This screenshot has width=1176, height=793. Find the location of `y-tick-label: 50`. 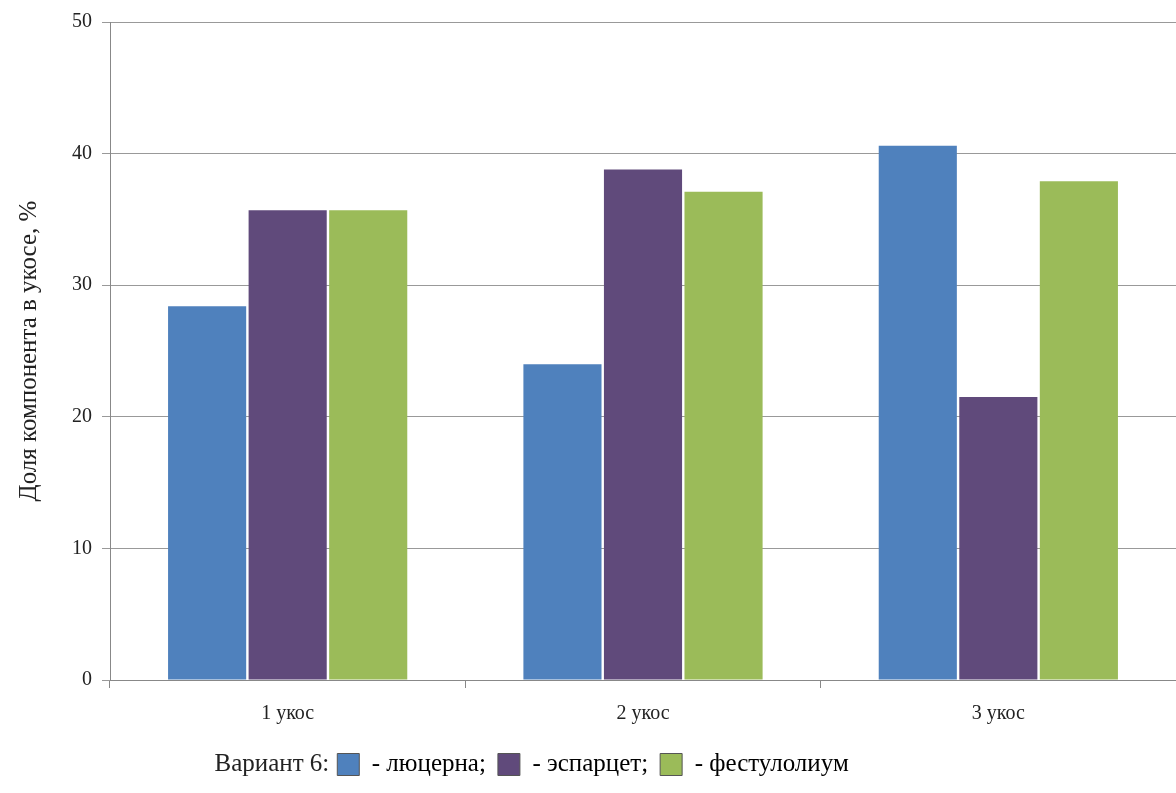

y-tick-label: 50 is located at coordinates (82, 20).